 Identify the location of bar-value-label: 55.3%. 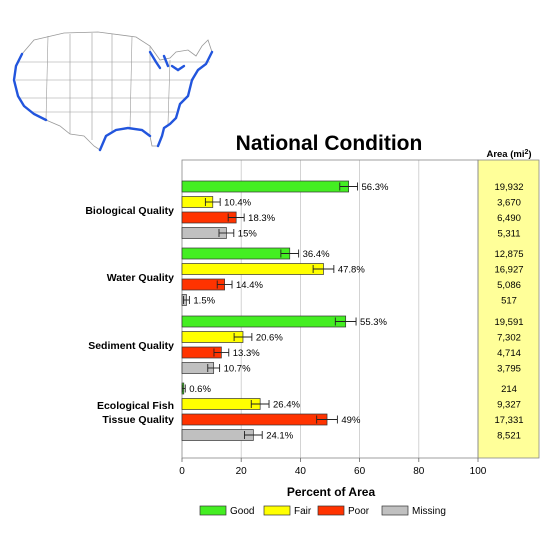
(373, 322).